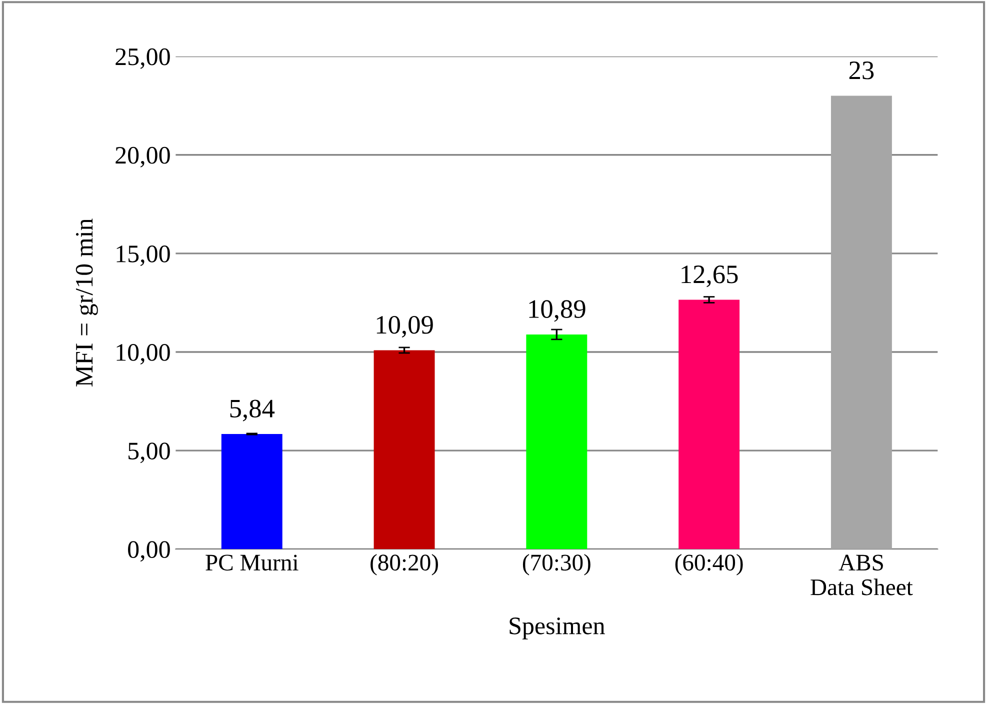 Image resolution: width=987 pixels, height=704 pixels. What do you see at coordinates (557, 311) in the screenshot?
I see `data-label: 10,89` at bounding box center [557, 311].